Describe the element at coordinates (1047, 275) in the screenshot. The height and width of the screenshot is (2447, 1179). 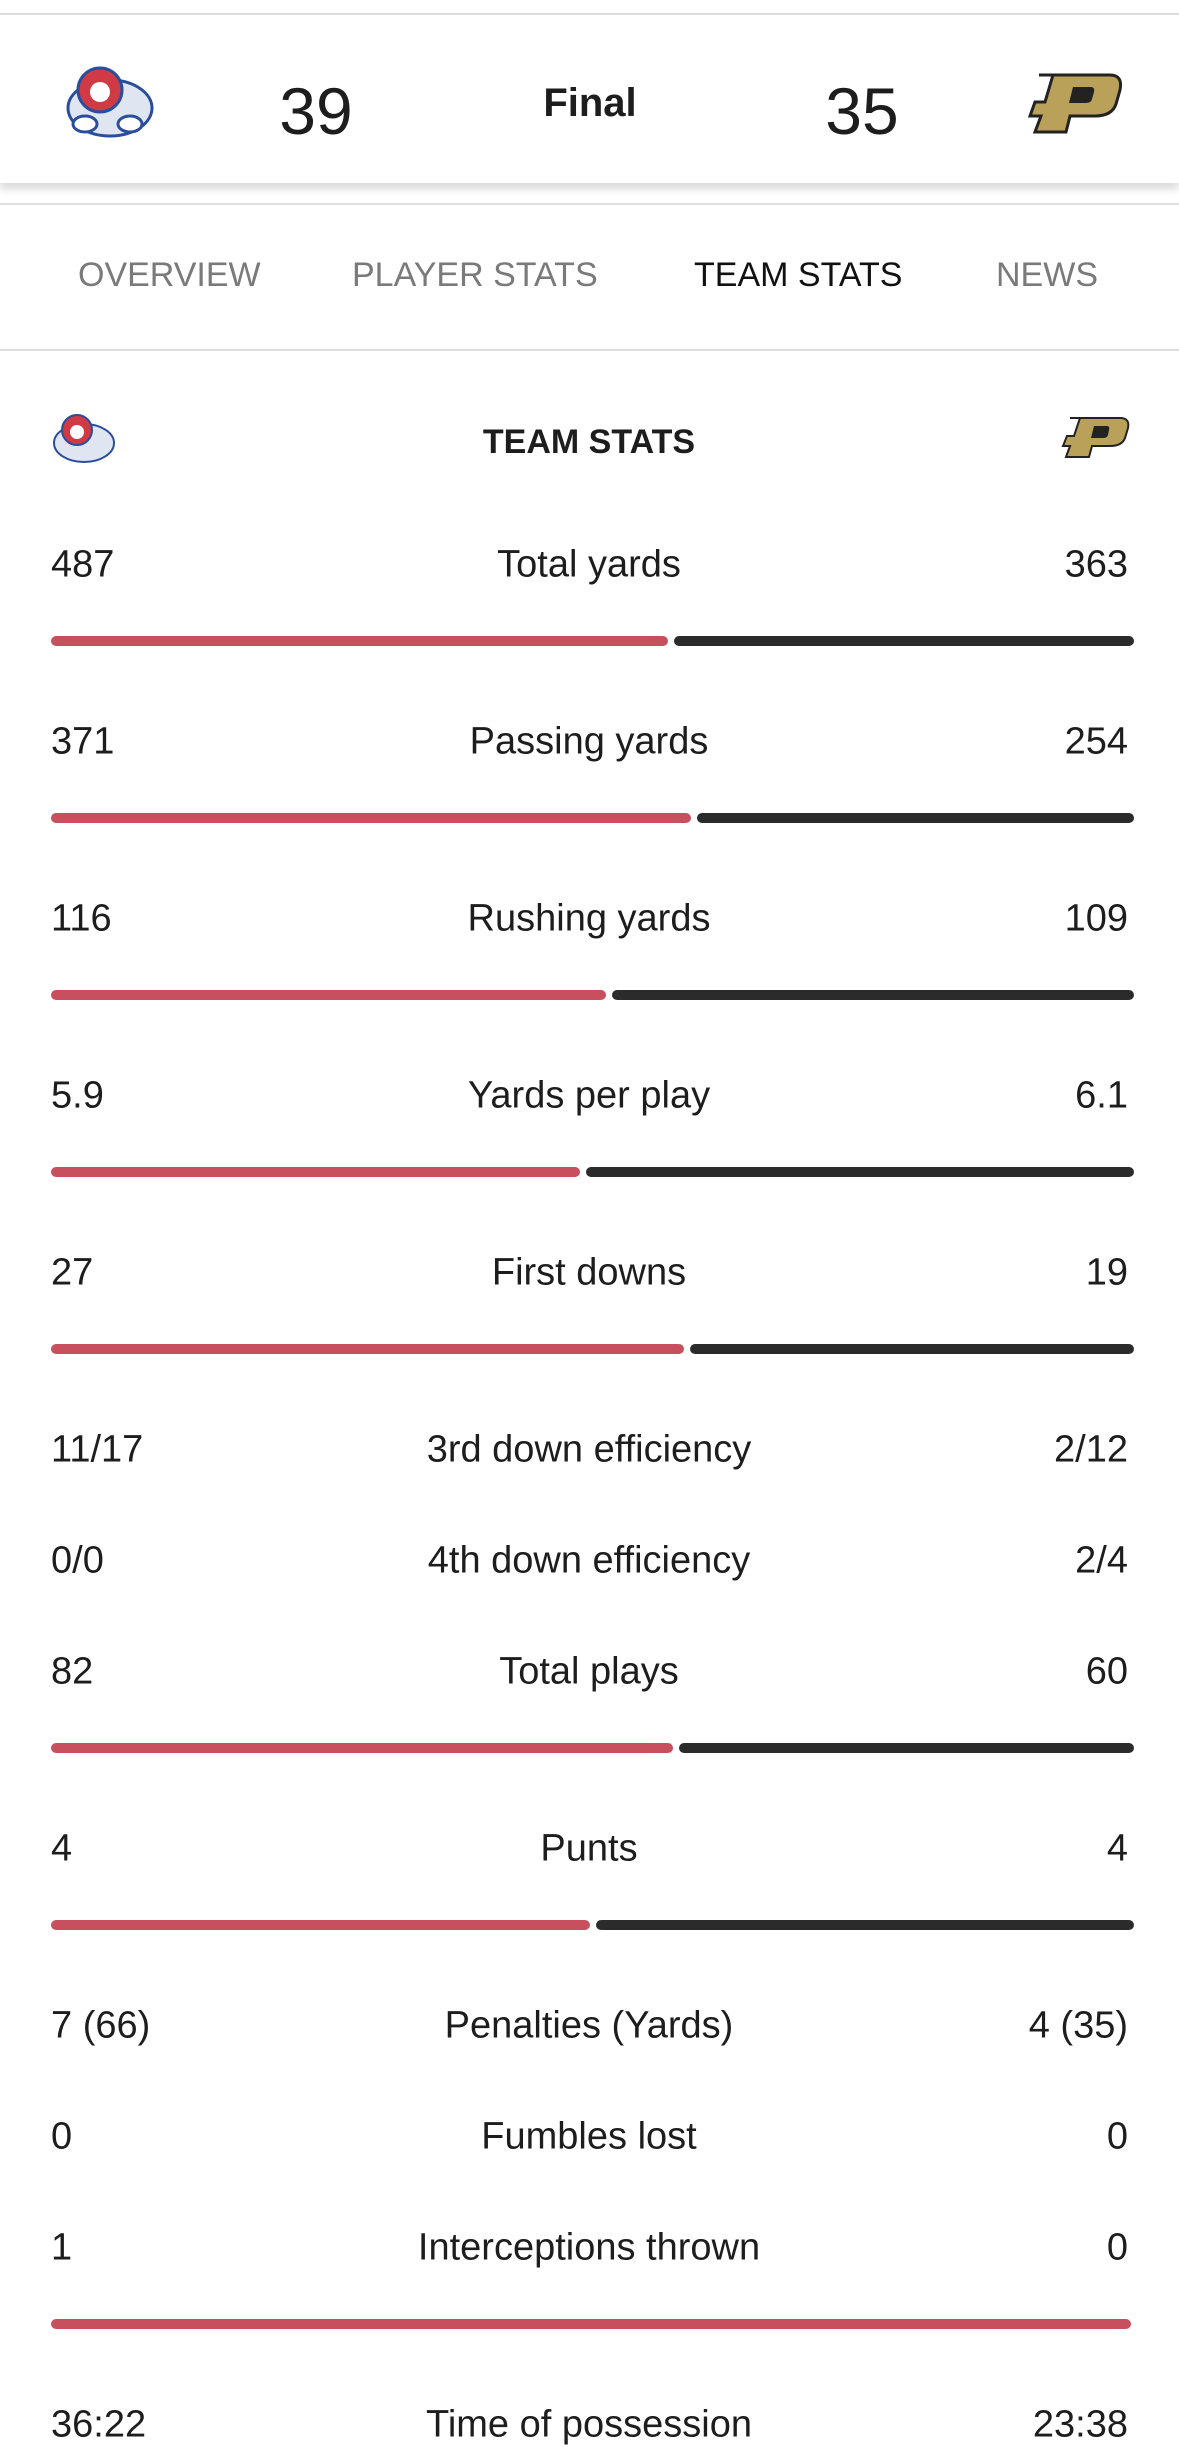
I see `tab: NEWS` at that location.